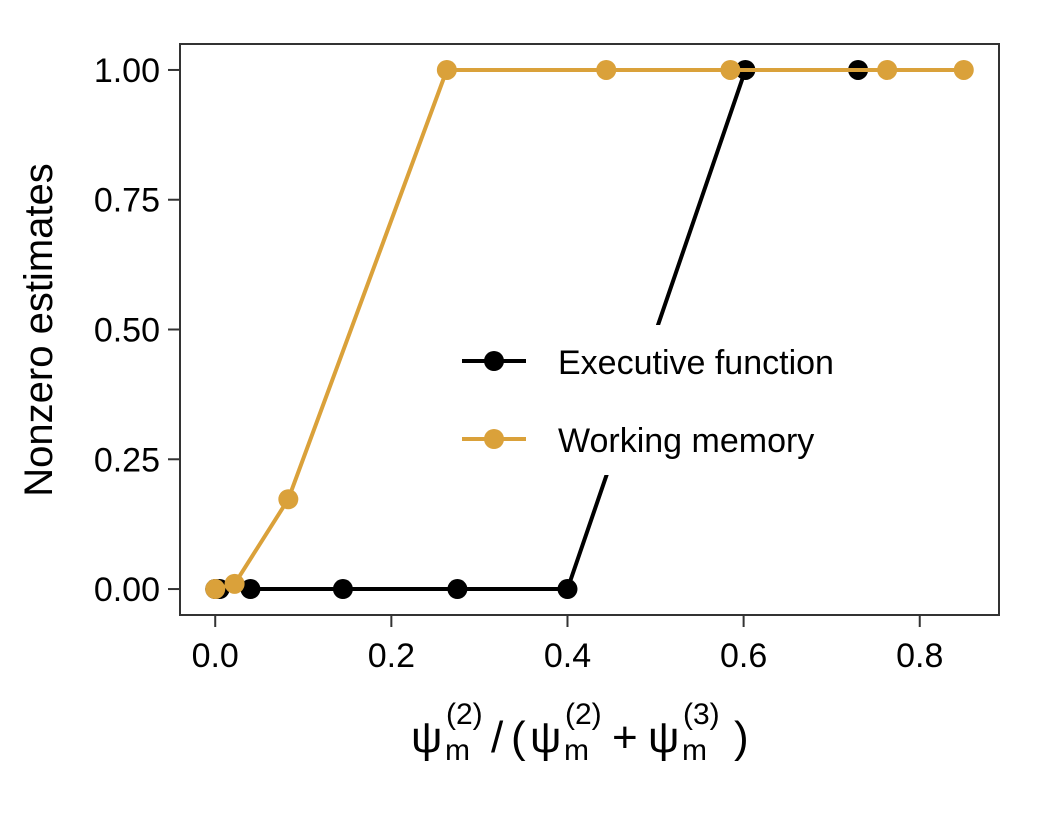 The height and width of the screenshot is (834, 1062). I want to click on legend-background, so click(662, 400).